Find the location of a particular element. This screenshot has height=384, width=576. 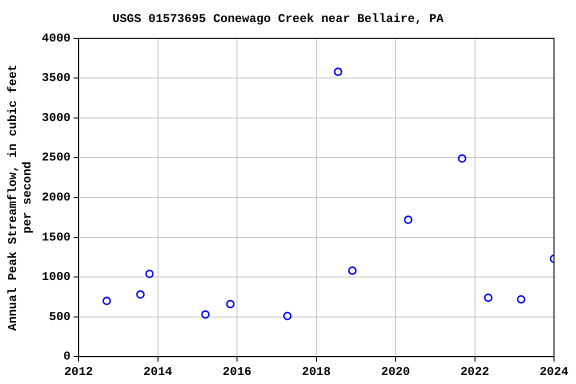

x-tick-label: 2012 is located at coordinates (79, 371).